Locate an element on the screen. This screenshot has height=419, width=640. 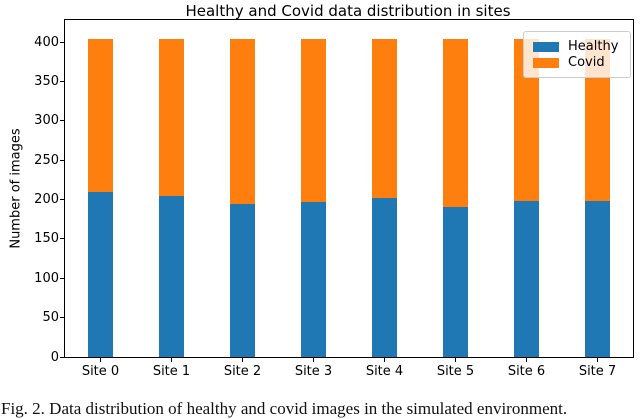
y-tick-label: 200 is located at coordinates (46, 200).